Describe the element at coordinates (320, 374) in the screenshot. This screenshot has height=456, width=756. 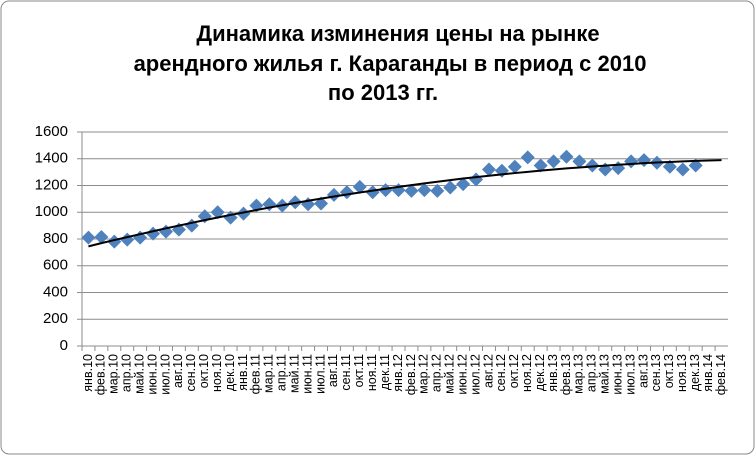
I see `x-tick-label: июл.11` at that location.